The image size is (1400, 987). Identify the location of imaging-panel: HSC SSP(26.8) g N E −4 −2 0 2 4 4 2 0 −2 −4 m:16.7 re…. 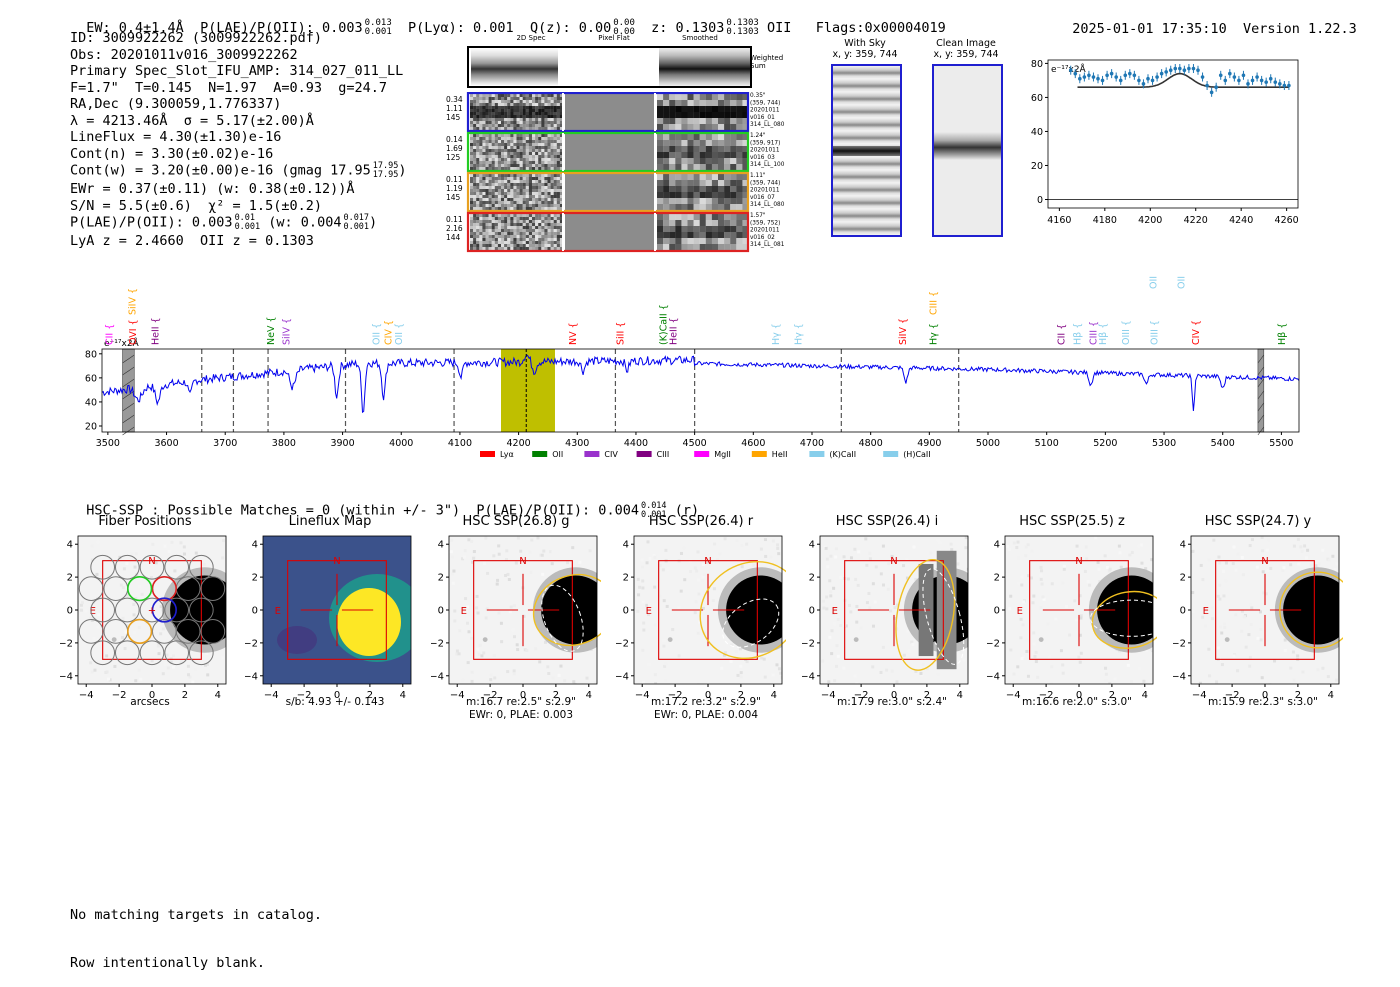
(516, 617).